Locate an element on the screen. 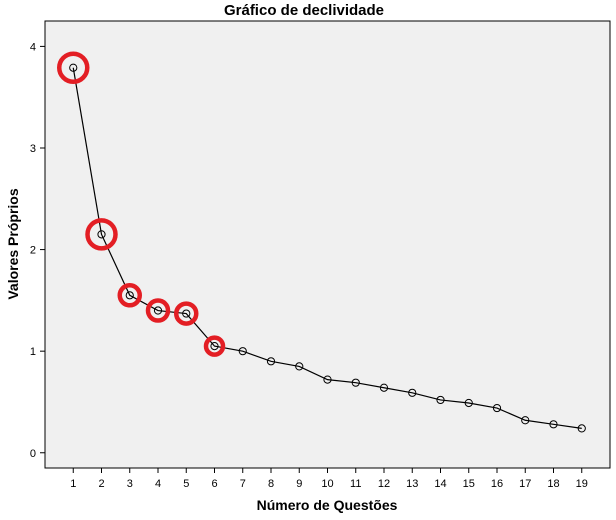 The image size is (616, 520). y-tick-label: 0 is located at coordinates (33, 454).